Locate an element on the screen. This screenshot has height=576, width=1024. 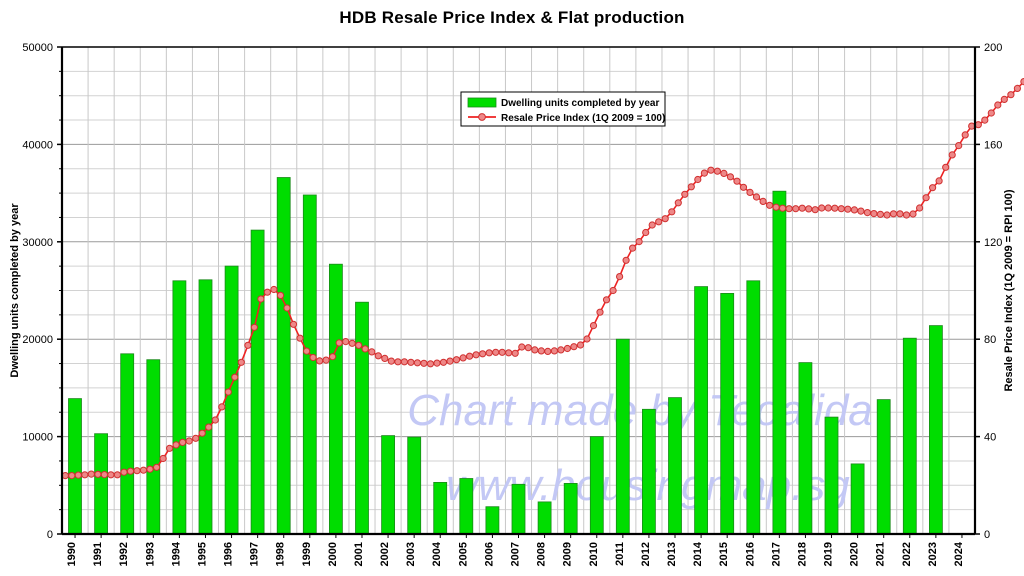
y-axis-title-left: Dwelling units completed by year is located at coordinates (15, 290).